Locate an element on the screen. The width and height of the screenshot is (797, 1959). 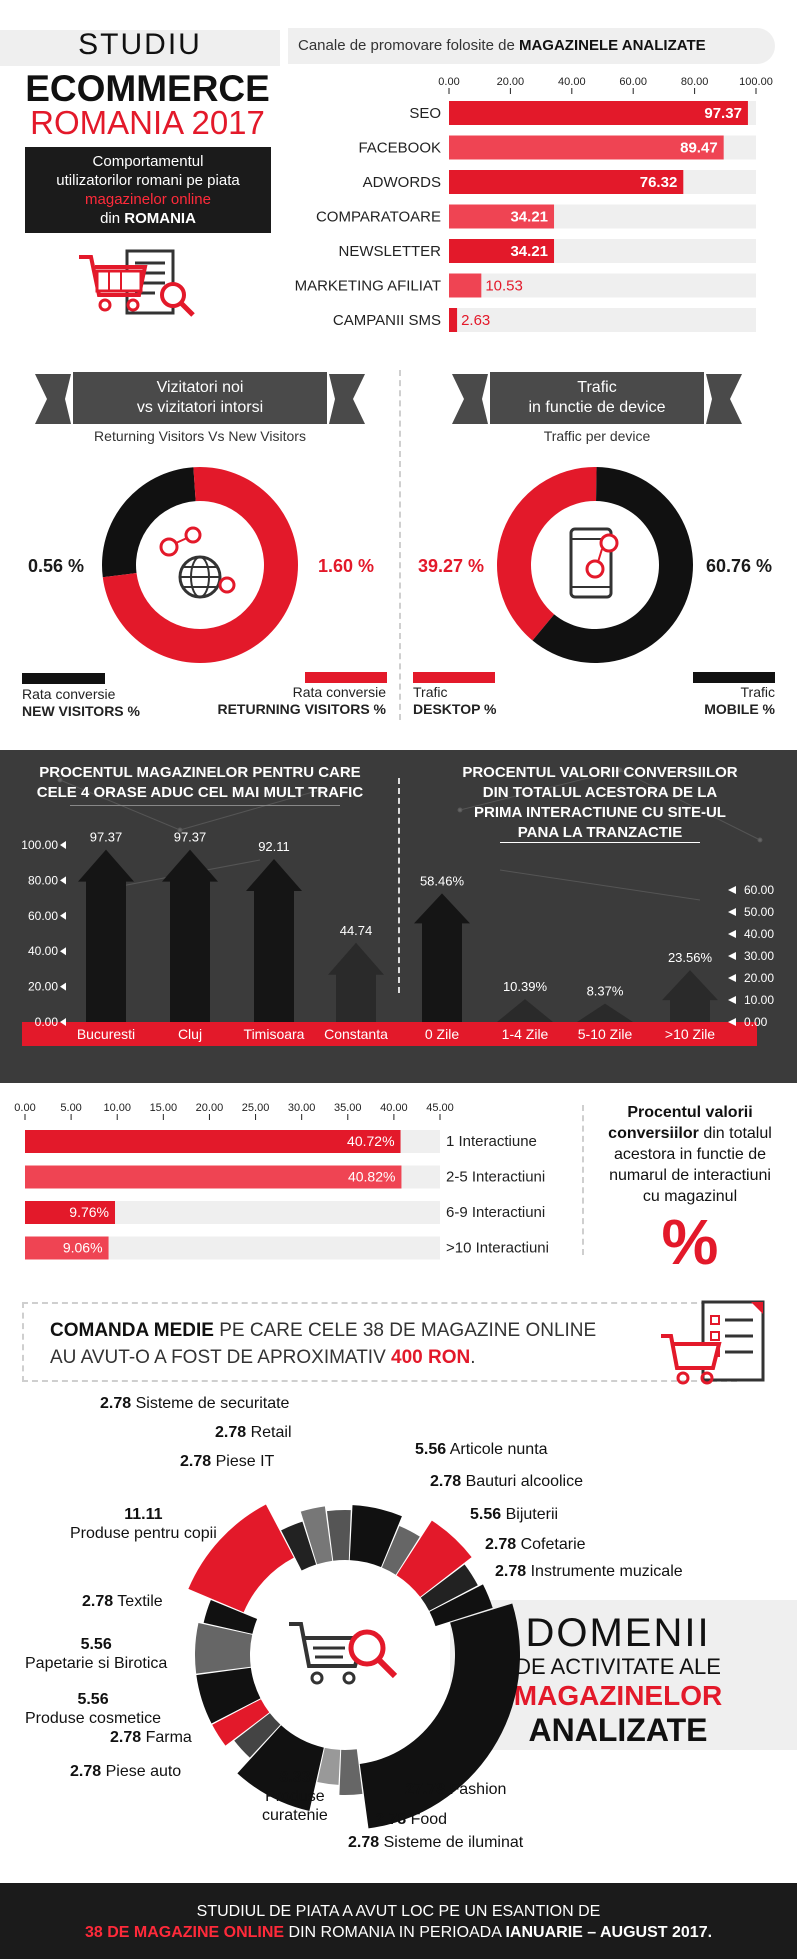
cities-title-2: CELE 4 ORASE ADUC CEL MAI MULT TRAFIC is located at coordinates (200, 792).